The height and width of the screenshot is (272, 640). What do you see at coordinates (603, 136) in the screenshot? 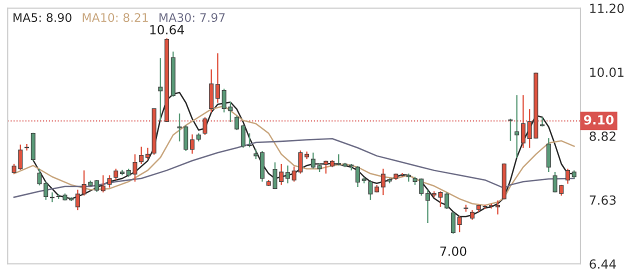
I see `y-tick-label: 8.82` at bounding box center [603, 136].